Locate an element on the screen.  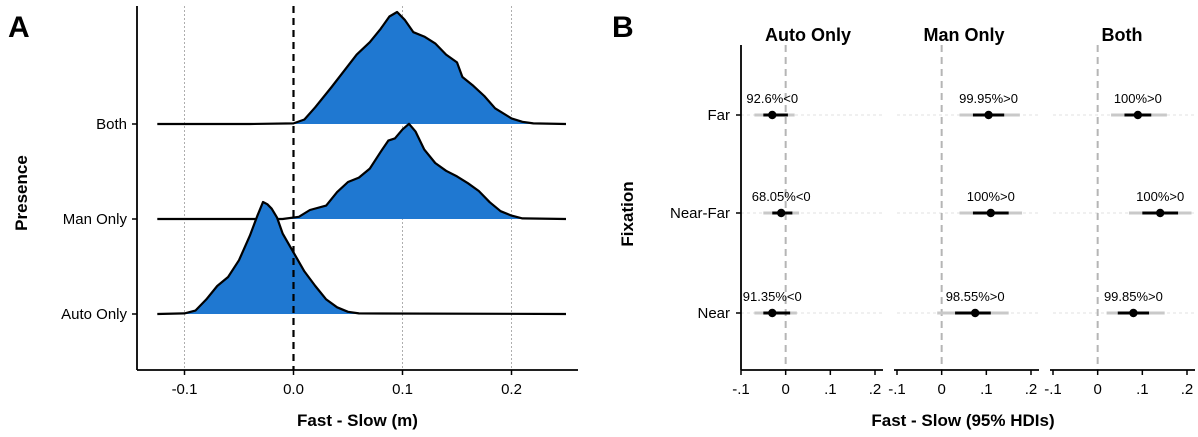
y-axis-title: Fixation is located at coordinates (627, 213).